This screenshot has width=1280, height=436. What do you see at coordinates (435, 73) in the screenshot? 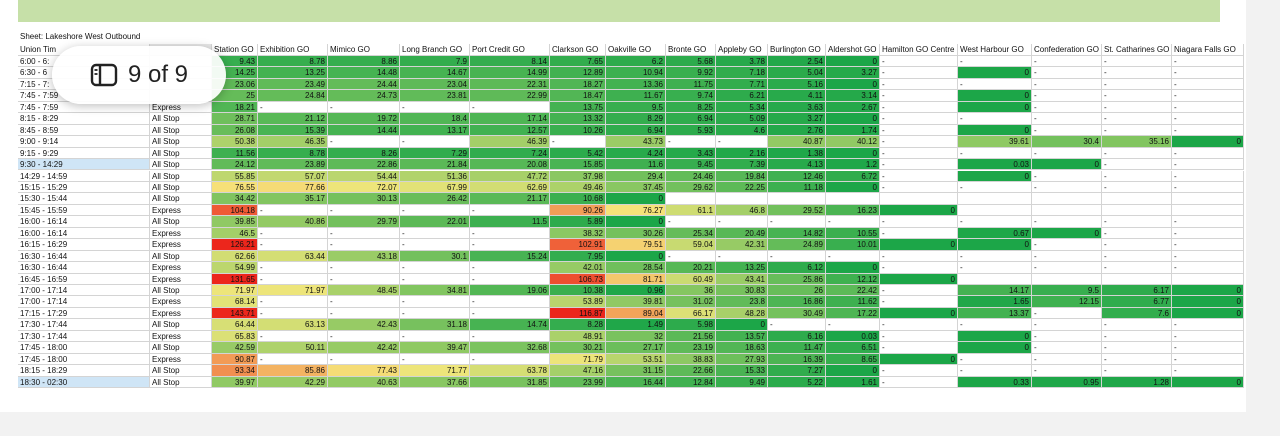
I see `value-cell: 14.67` at bounding box center [435, 73].